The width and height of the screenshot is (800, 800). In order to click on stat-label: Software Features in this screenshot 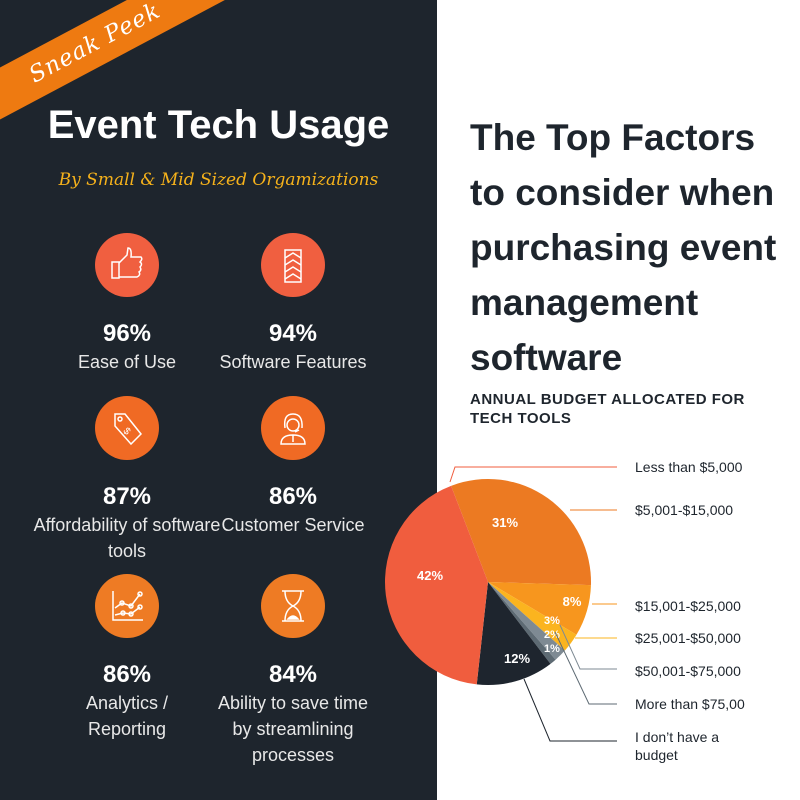, I will do `click(293, 362)`.